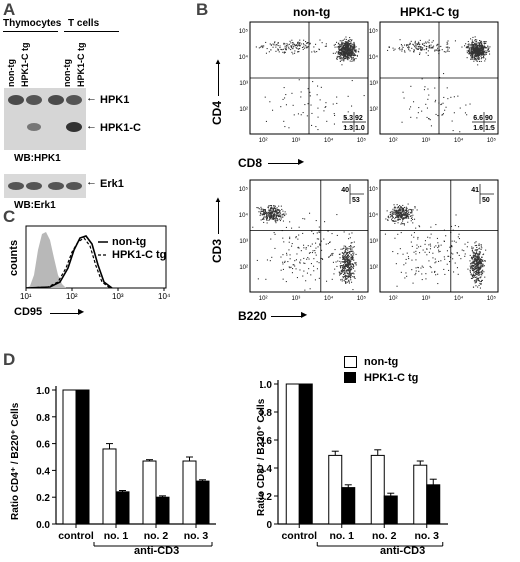 Image resolution: width=520 pixels, height=562 pixels. Describe the element at coordinates (486, 200) in the screenshot. I see `quadrant-percent: 50` at that location.